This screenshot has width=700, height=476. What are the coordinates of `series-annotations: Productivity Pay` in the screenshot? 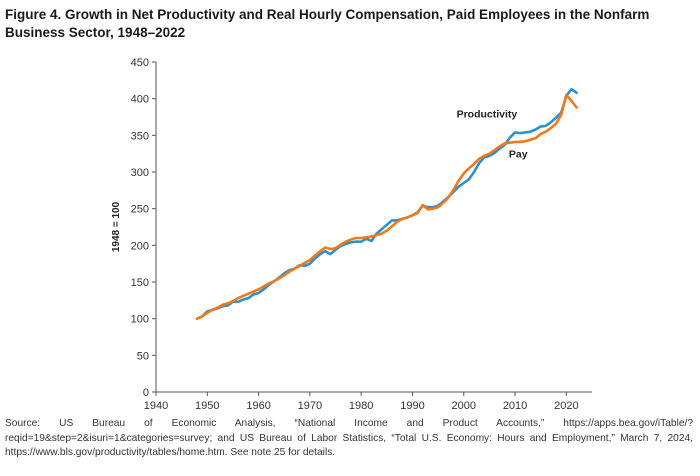 It's located at (492, 135).